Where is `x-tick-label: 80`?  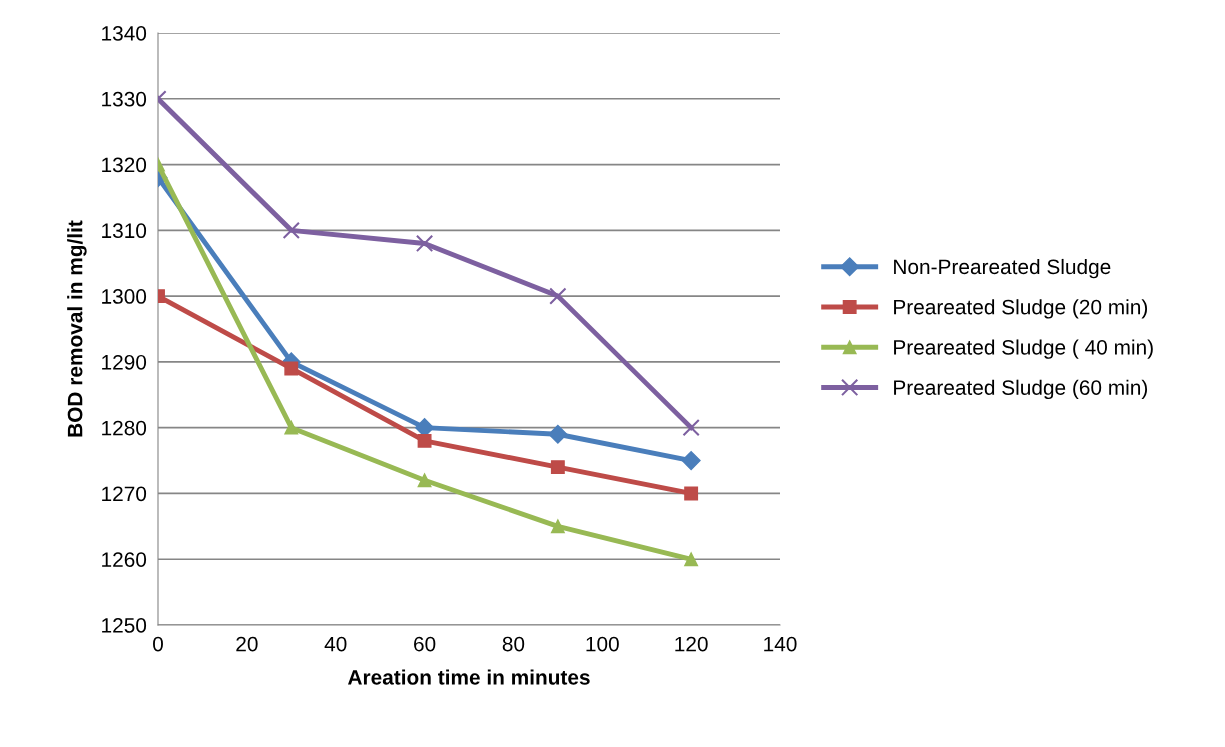
x-tick-label: 80 is located at coordinates (513, 644).